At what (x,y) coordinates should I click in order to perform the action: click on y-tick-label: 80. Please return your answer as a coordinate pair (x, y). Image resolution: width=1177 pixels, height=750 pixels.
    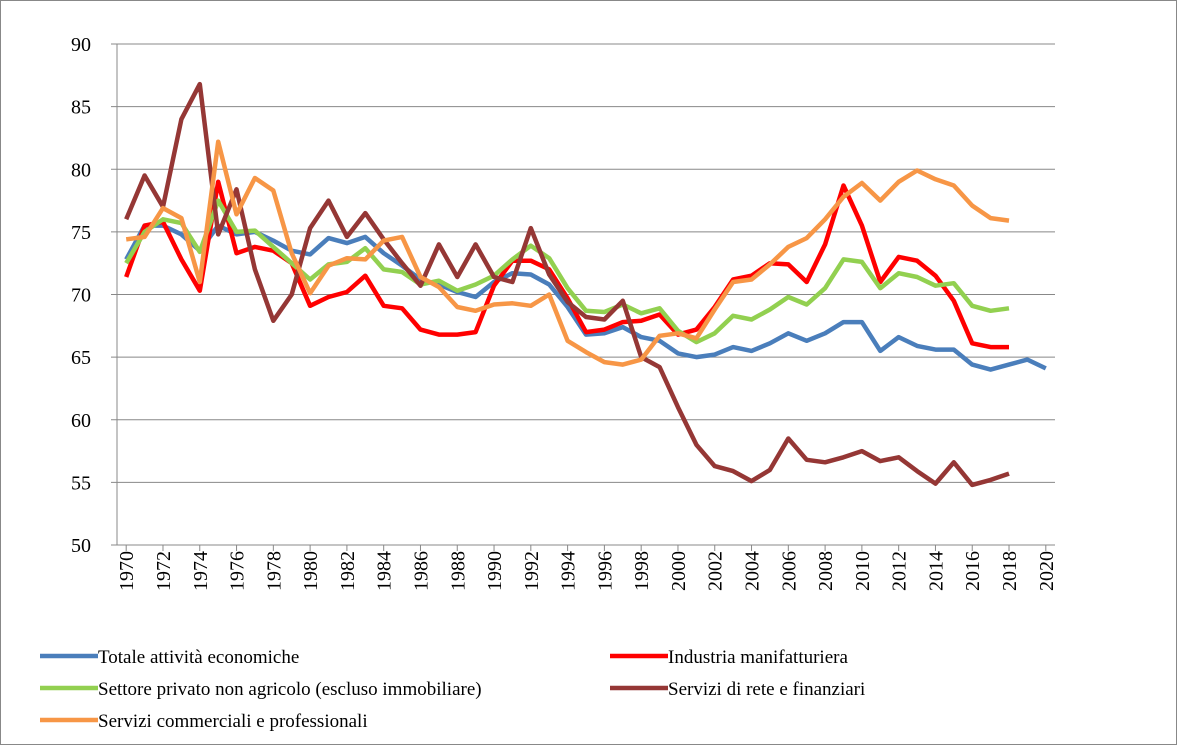
    Looking at the image, I should click on (81, 170).